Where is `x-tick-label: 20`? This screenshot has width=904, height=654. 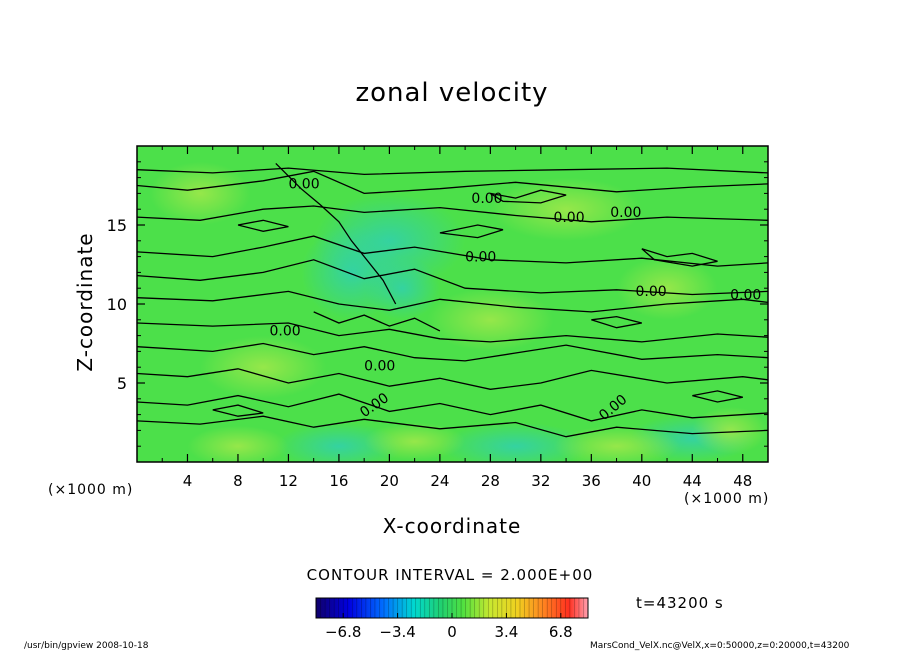 x-tick-label: 20 is located at coordinates (389, 481).